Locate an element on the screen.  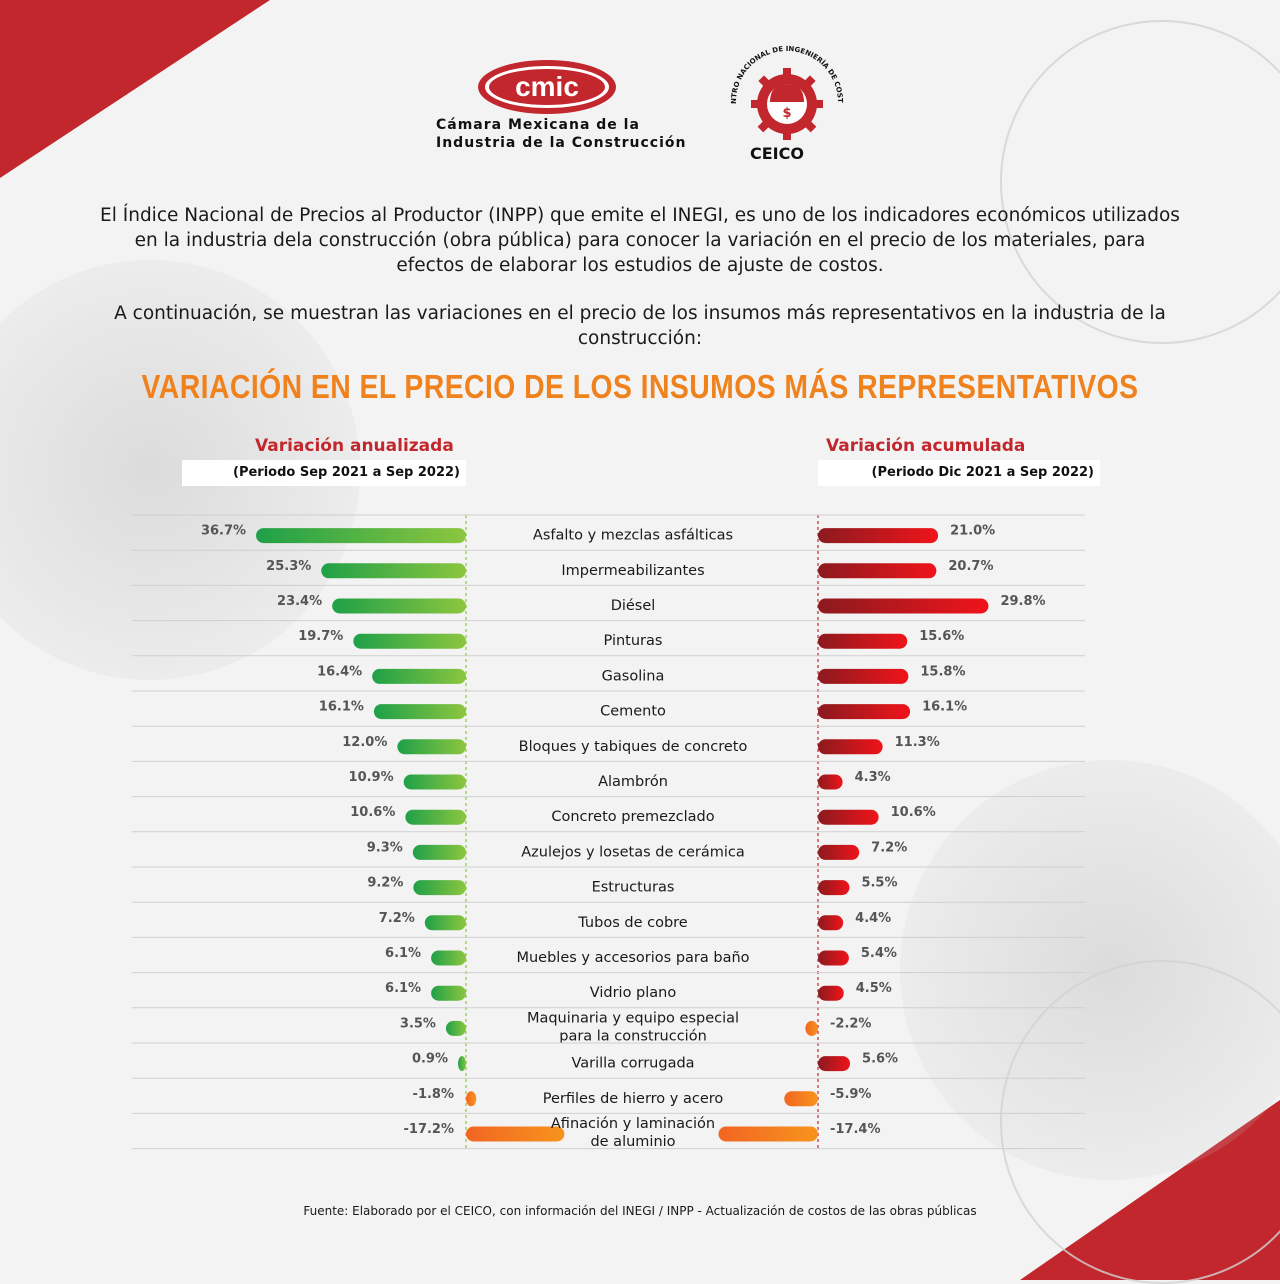
cmic-name-line2: Industria de la Construcción is located at coordinates (561, 143).